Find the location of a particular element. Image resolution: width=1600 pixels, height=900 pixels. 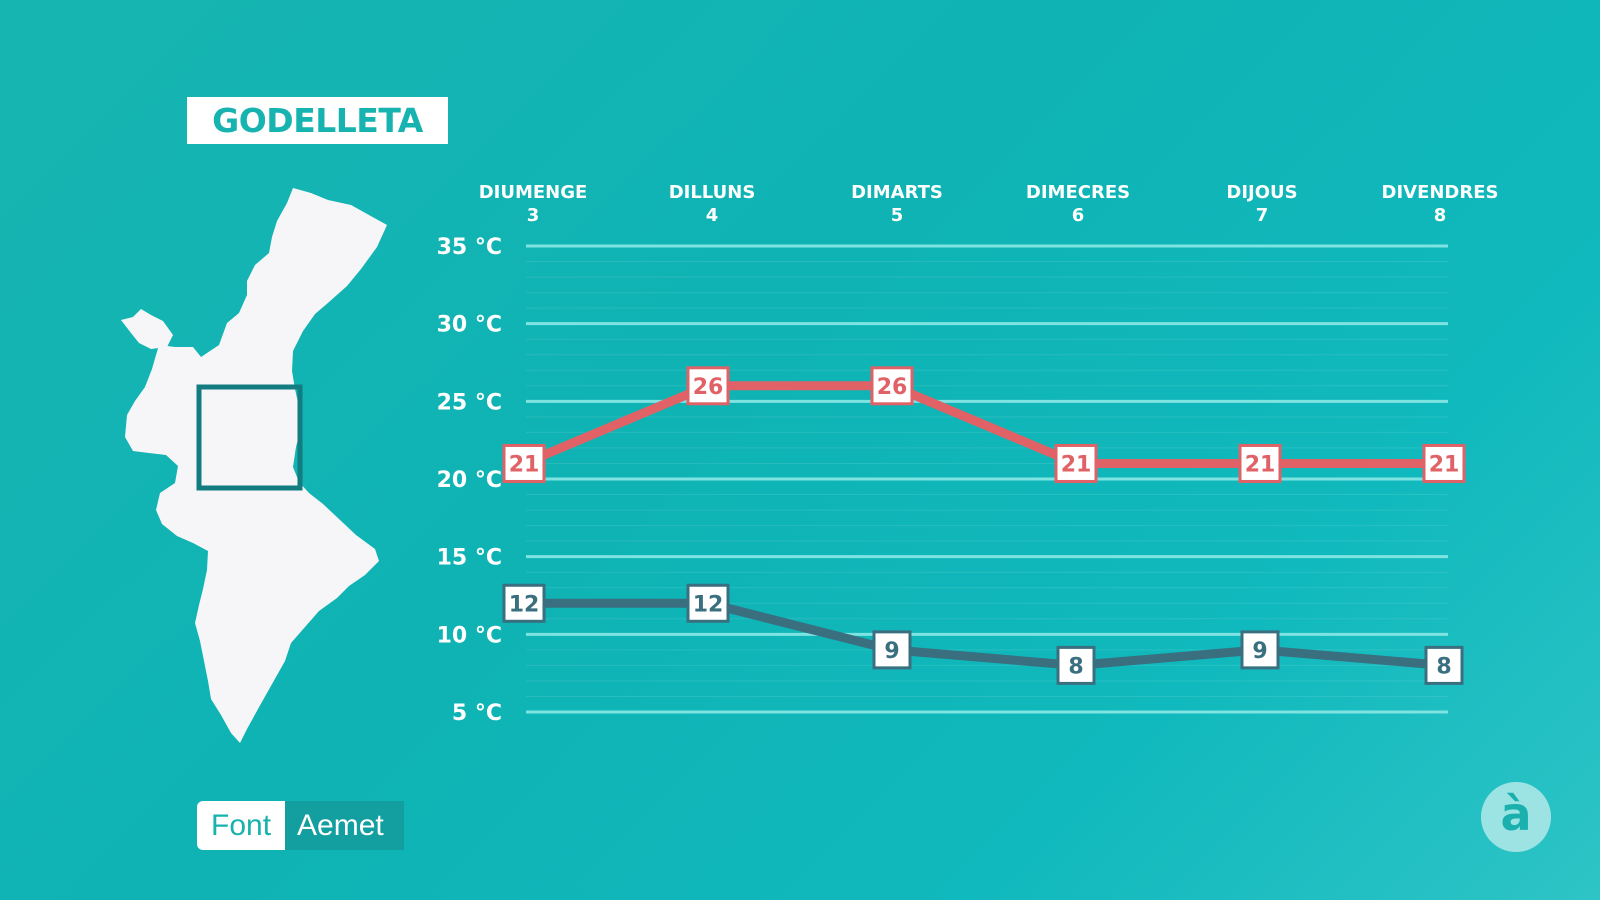

day-date-label: 6 is located at coordinates (1078, 215).